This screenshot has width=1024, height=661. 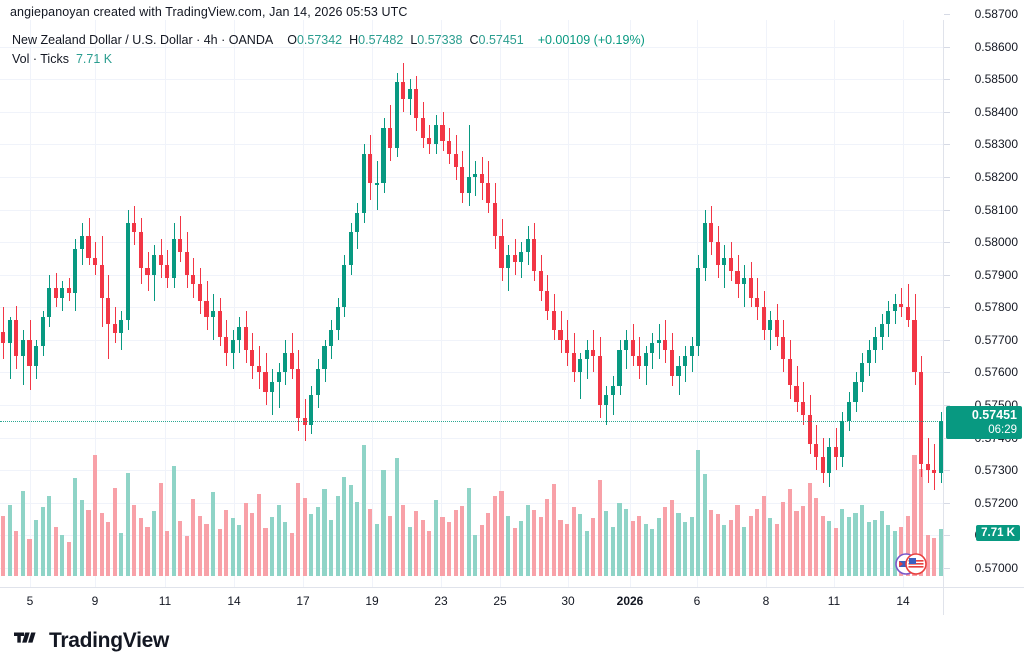 What do you see at coordinates (472, 601) in the screenshot?
I see `time-axis: 5 9 11 14 17 19 23 25 30 2026 6 8 11 14` at bounding box center [472, 601].